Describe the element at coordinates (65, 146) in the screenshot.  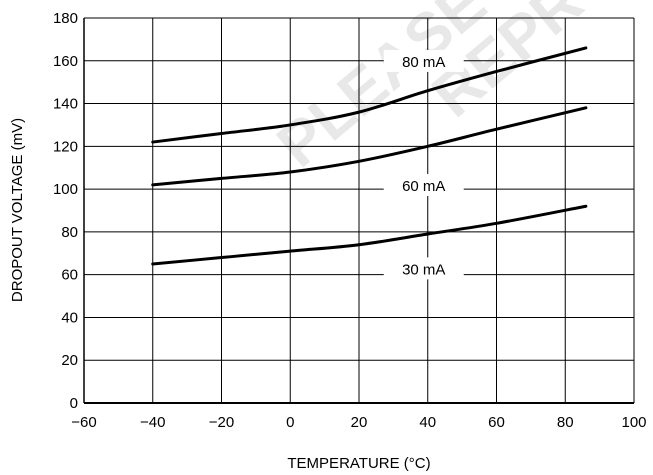
I see `y-tick-label: 120` at that location.